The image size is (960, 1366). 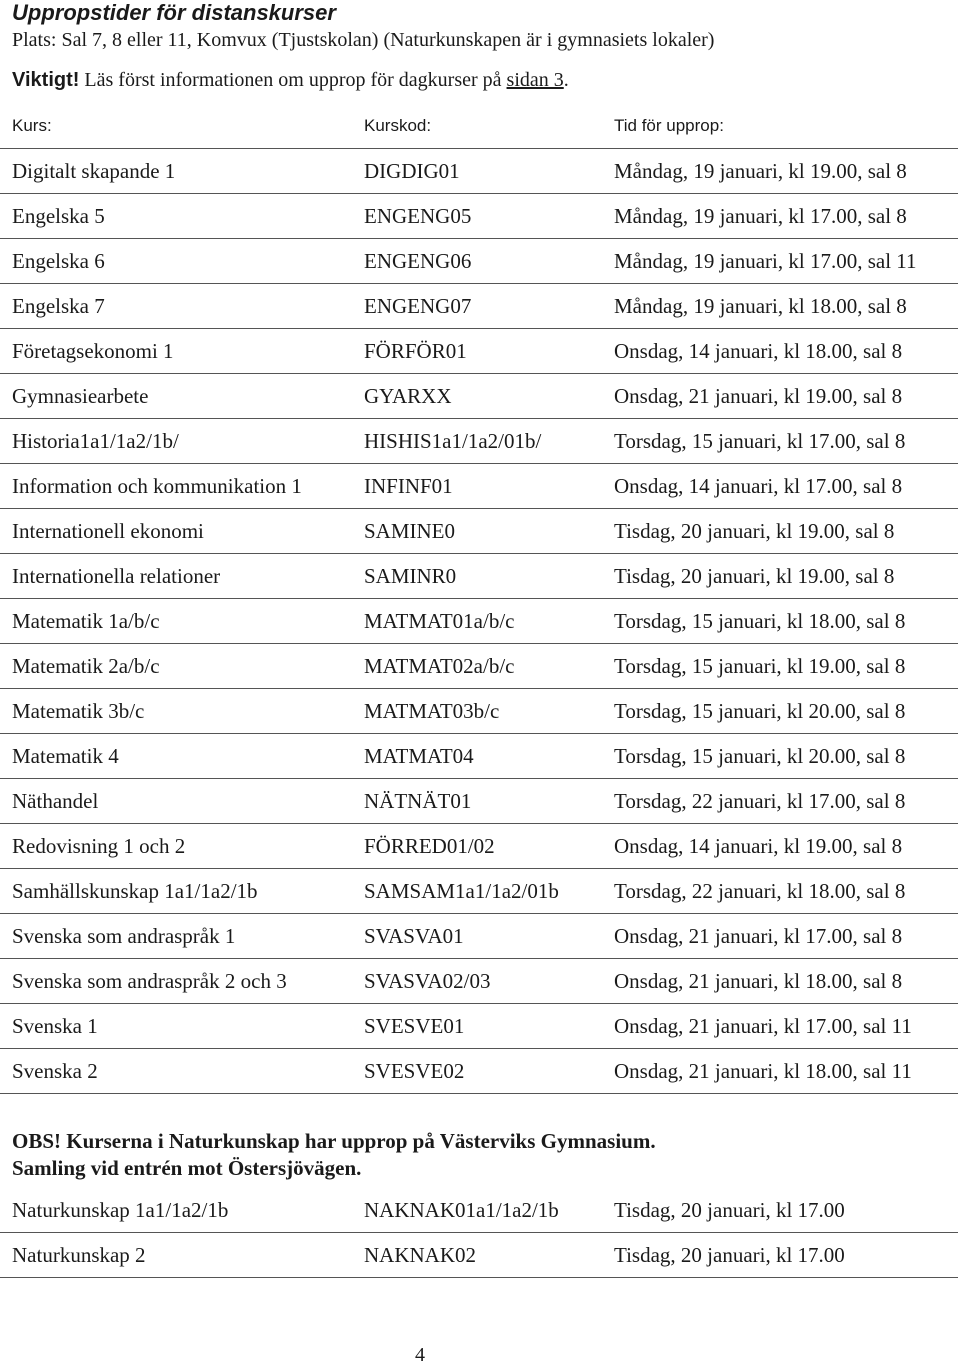 I want to click on course-code: GYARXX, so click(x=408, y=396).